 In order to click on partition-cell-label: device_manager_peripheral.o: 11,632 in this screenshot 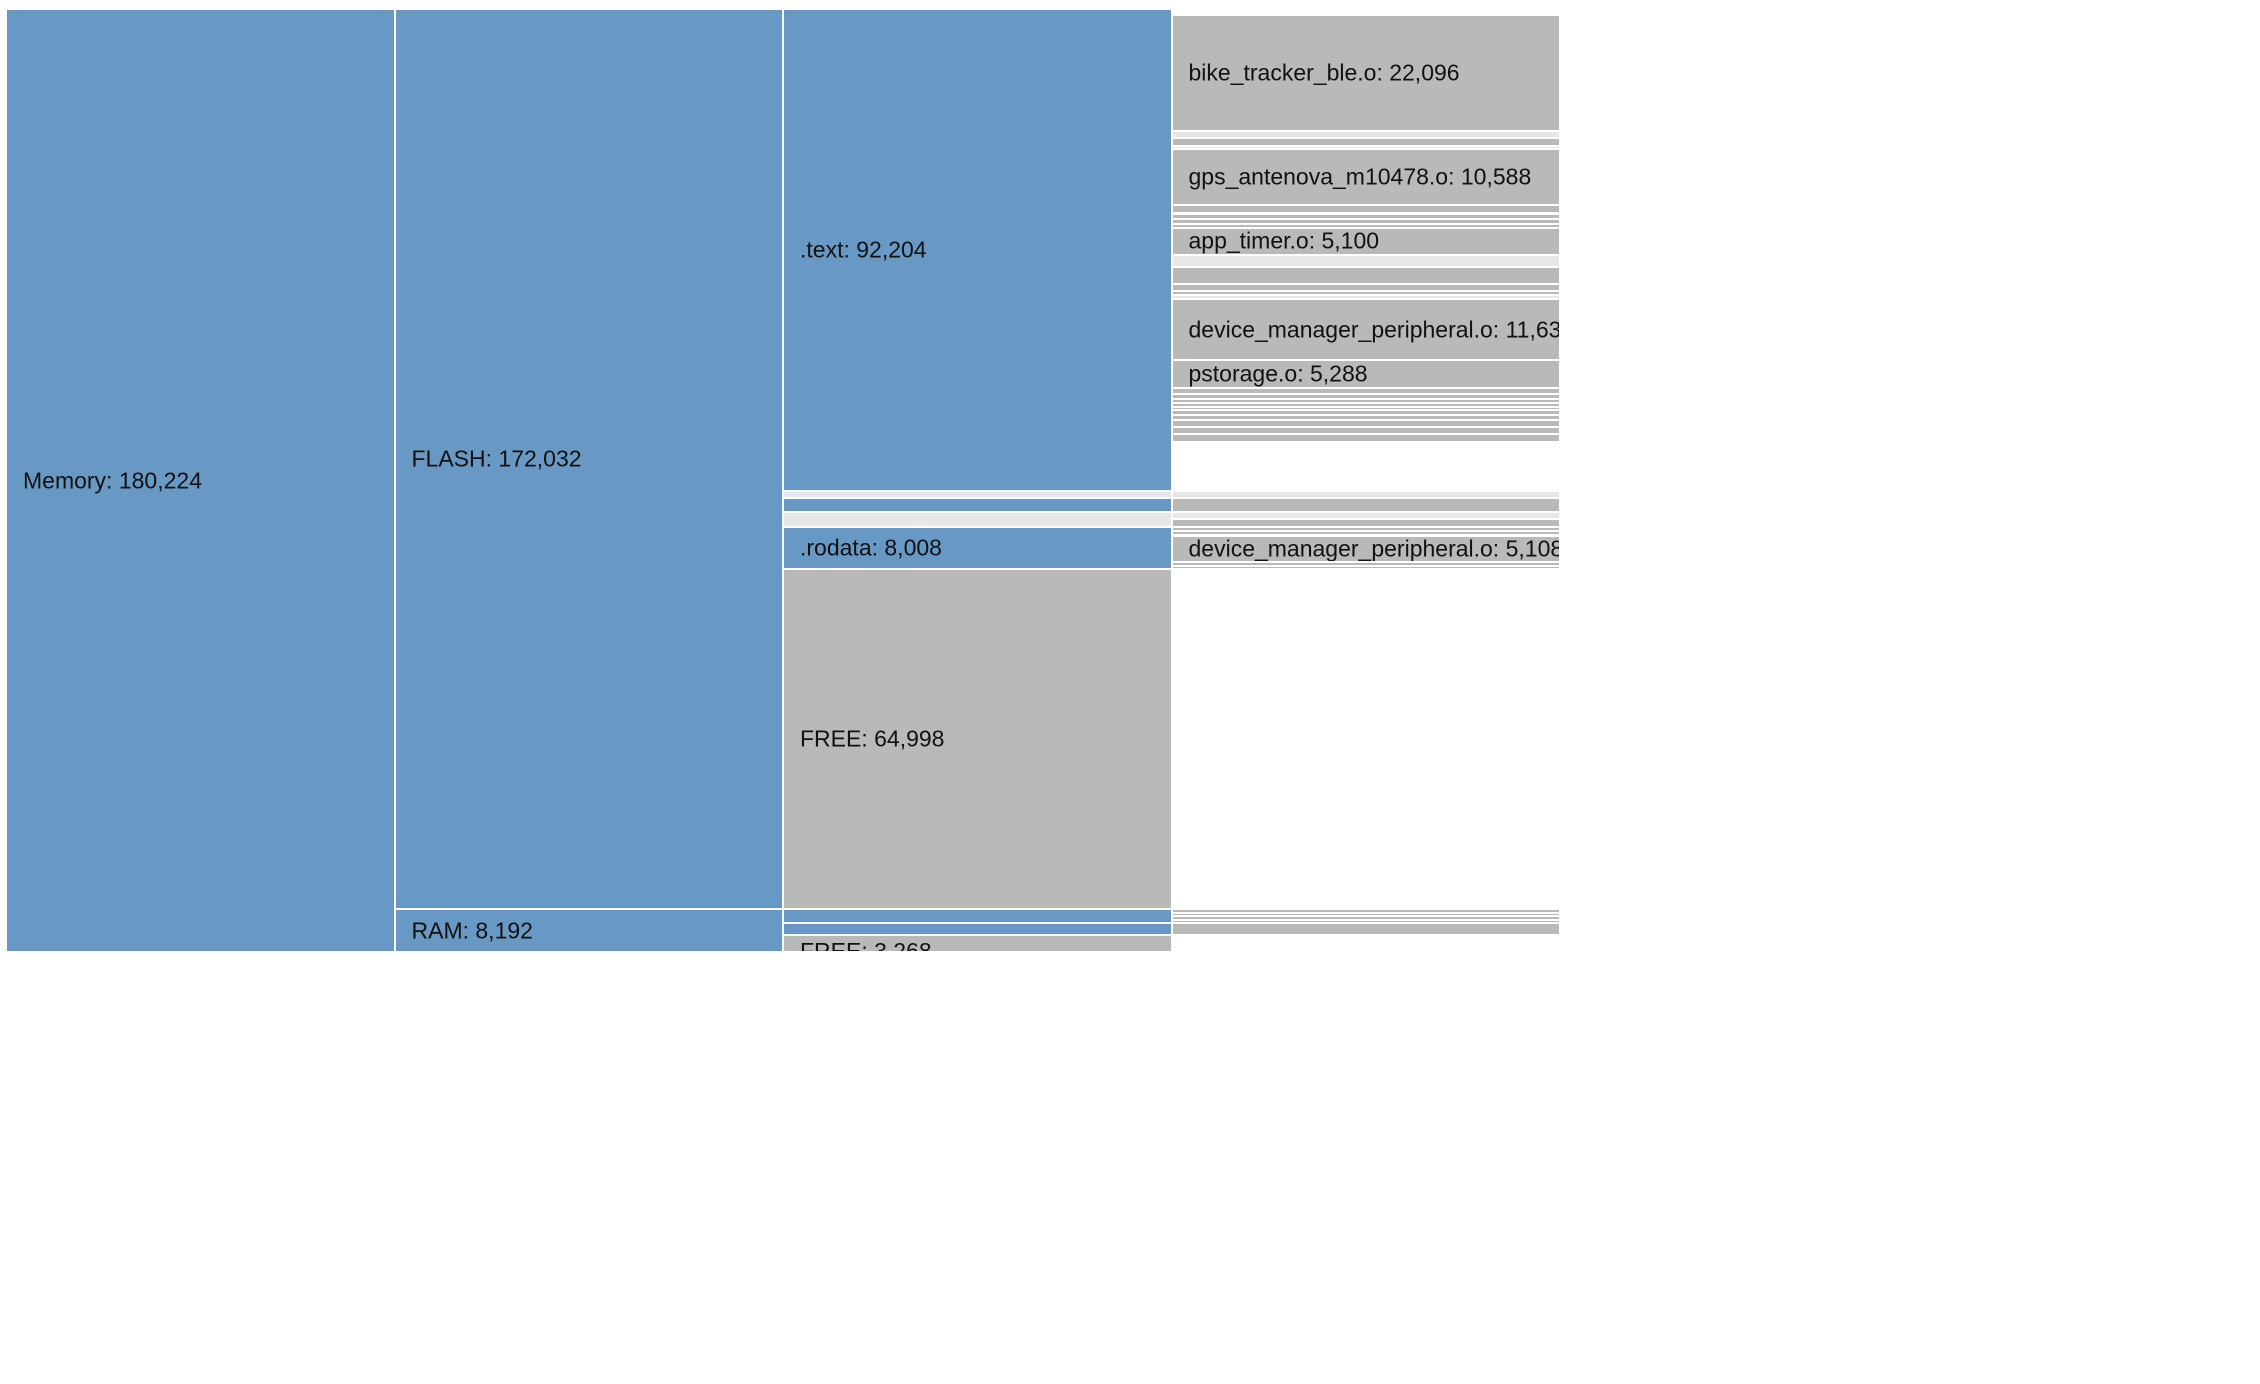, I will do `click(1374, 329)`.